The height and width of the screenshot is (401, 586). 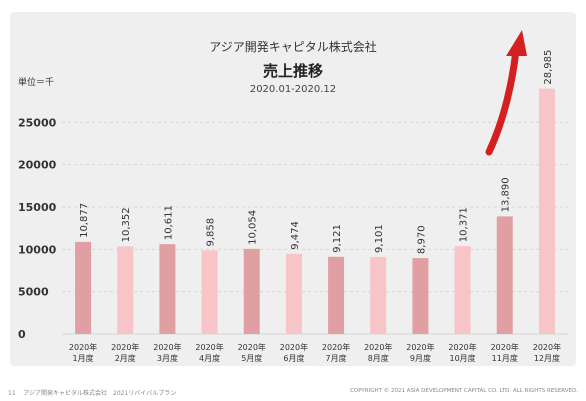 What do you see at coordinates (502, 101) in the screenshot?
I see `trend-arrow-shaft` at bounding box center [502, 101].